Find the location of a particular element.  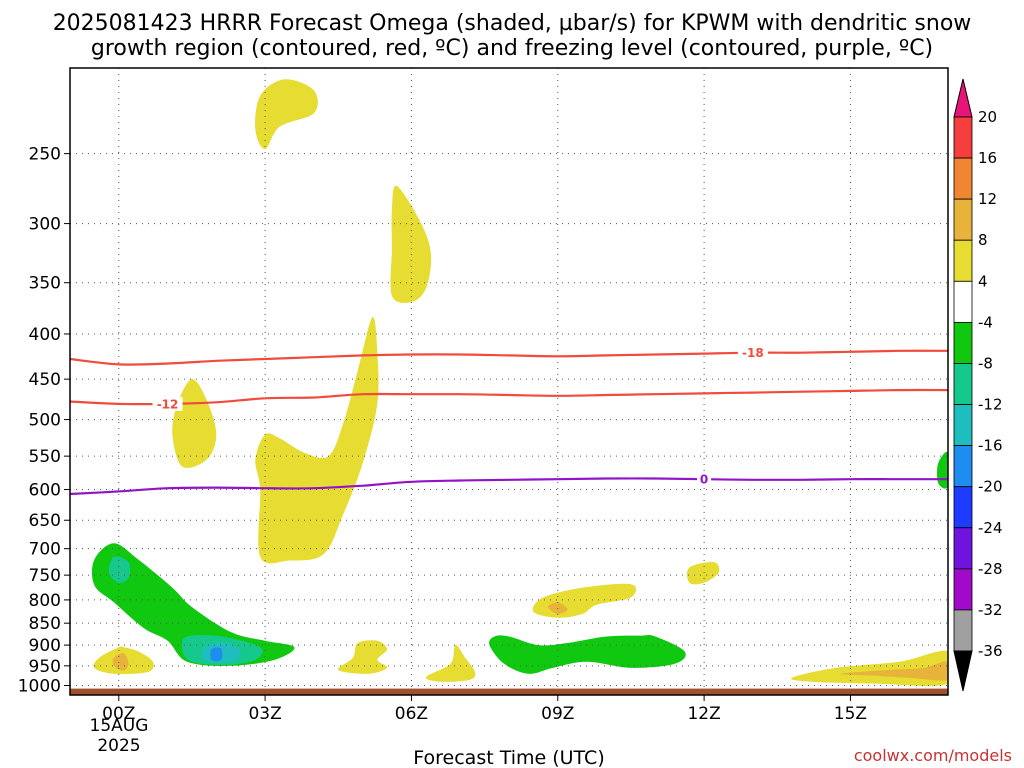

y-tick-label: 850 is located at coordinates (45, 624).